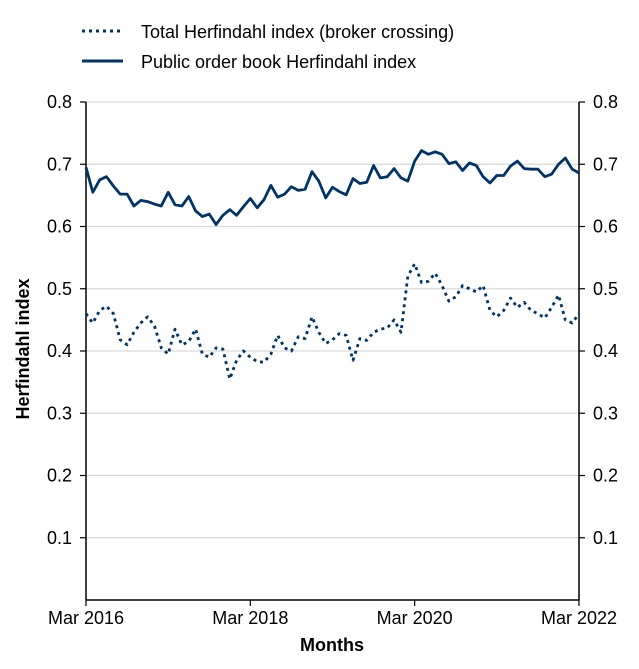 This screenshot has width=639, height=669. What do you see at coordinates (59, 538) in the screenshot?
I see `y-tick-label-left: 0.1` at bounding box center [59, 538].